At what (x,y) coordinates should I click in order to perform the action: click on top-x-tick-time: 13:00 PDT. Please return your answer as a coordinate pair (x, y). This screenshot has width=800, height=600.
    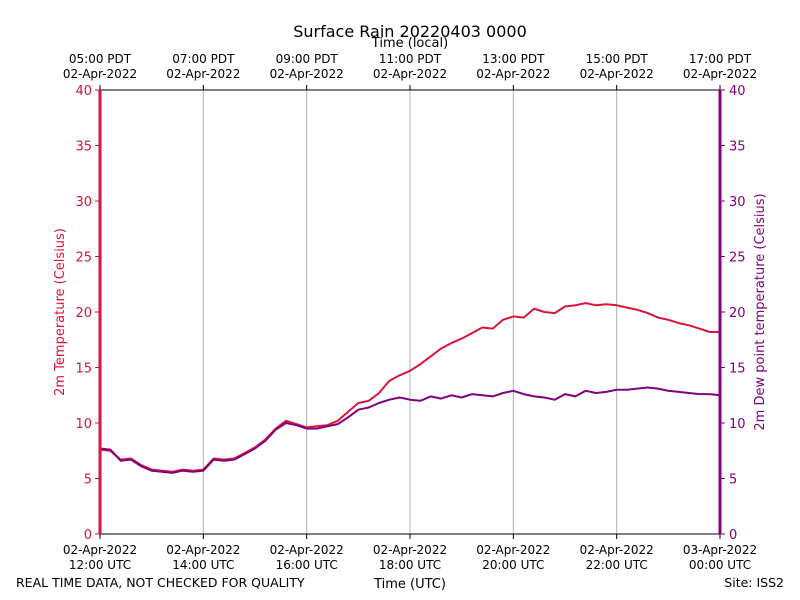
    Looking at the image, I should click on (513, 59).